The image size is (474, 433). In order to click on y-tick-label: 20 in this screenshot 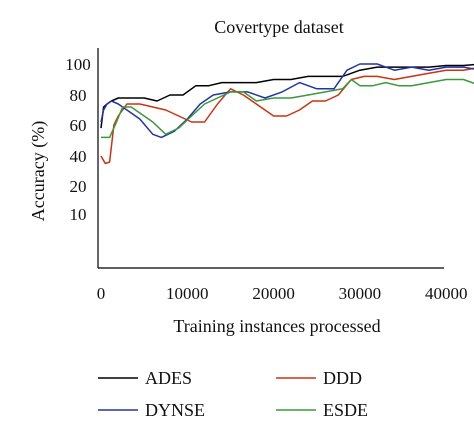, I will do `click(78, 186)`.